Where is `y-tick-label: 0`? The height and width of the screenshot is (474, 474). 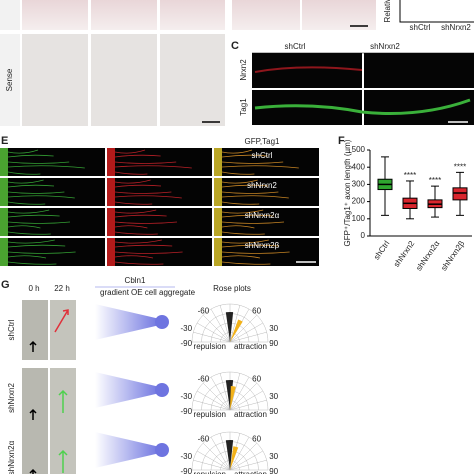 y-tick-label: 0 is located at coordinates (363, 235).